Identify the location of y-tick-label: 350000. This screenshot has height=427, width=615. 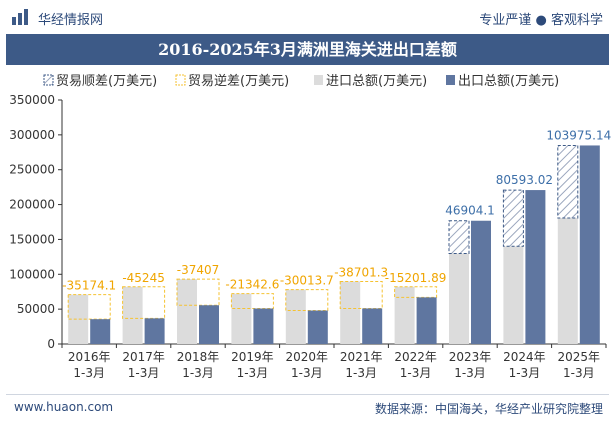
(32, 100).